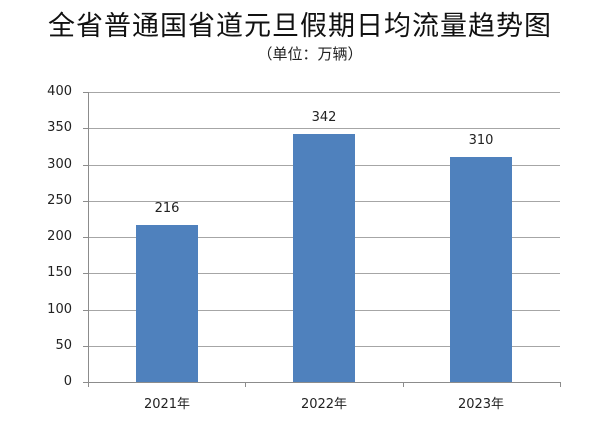 The width and height of the screenshot is (600, 423). What do you see at coordinates (167, 404) in the screenshot?
I see `x-tick-label: 2021年` at bounding box center [167, 404].